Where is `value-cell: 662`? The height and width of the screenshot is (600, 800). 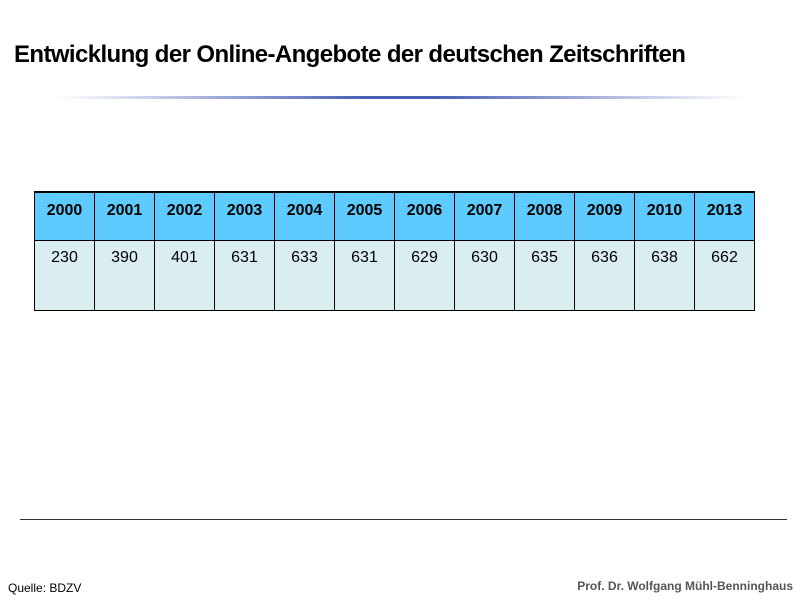
value-cell: 662 is located at coordinates (724, 275).